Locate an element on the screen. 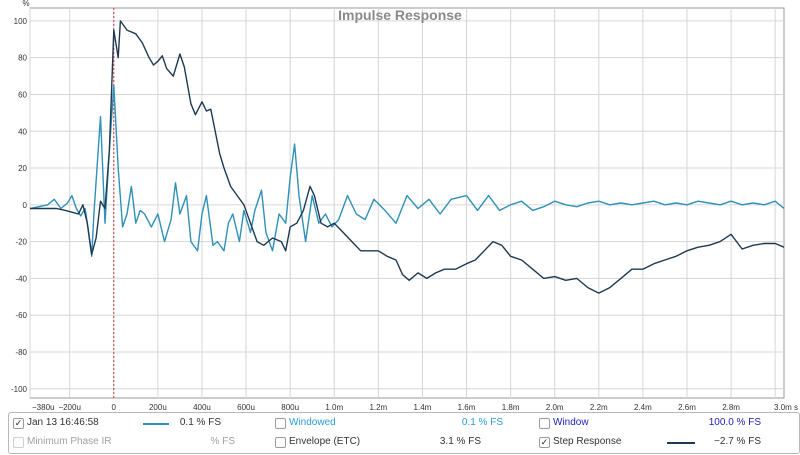 This screenshot has height=455, width=800. envelope-value: 3.1 % FS is located at coordinates (460, 441).